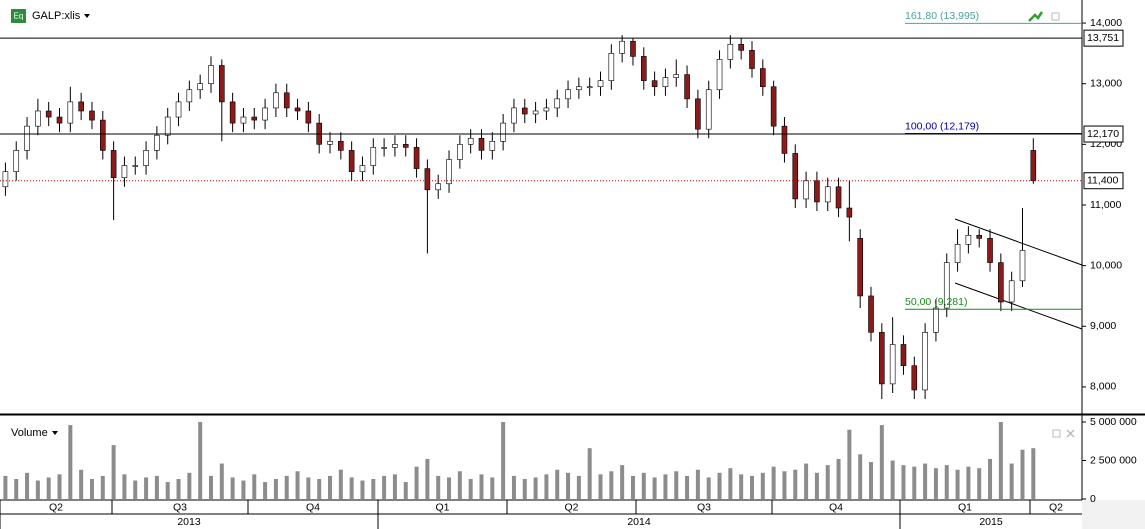 This screenshot has height=529, width=1145. What do you see at coordinates (1113, 514) in the screenshot?
I see `corner` at bounding box center [1113, 514].